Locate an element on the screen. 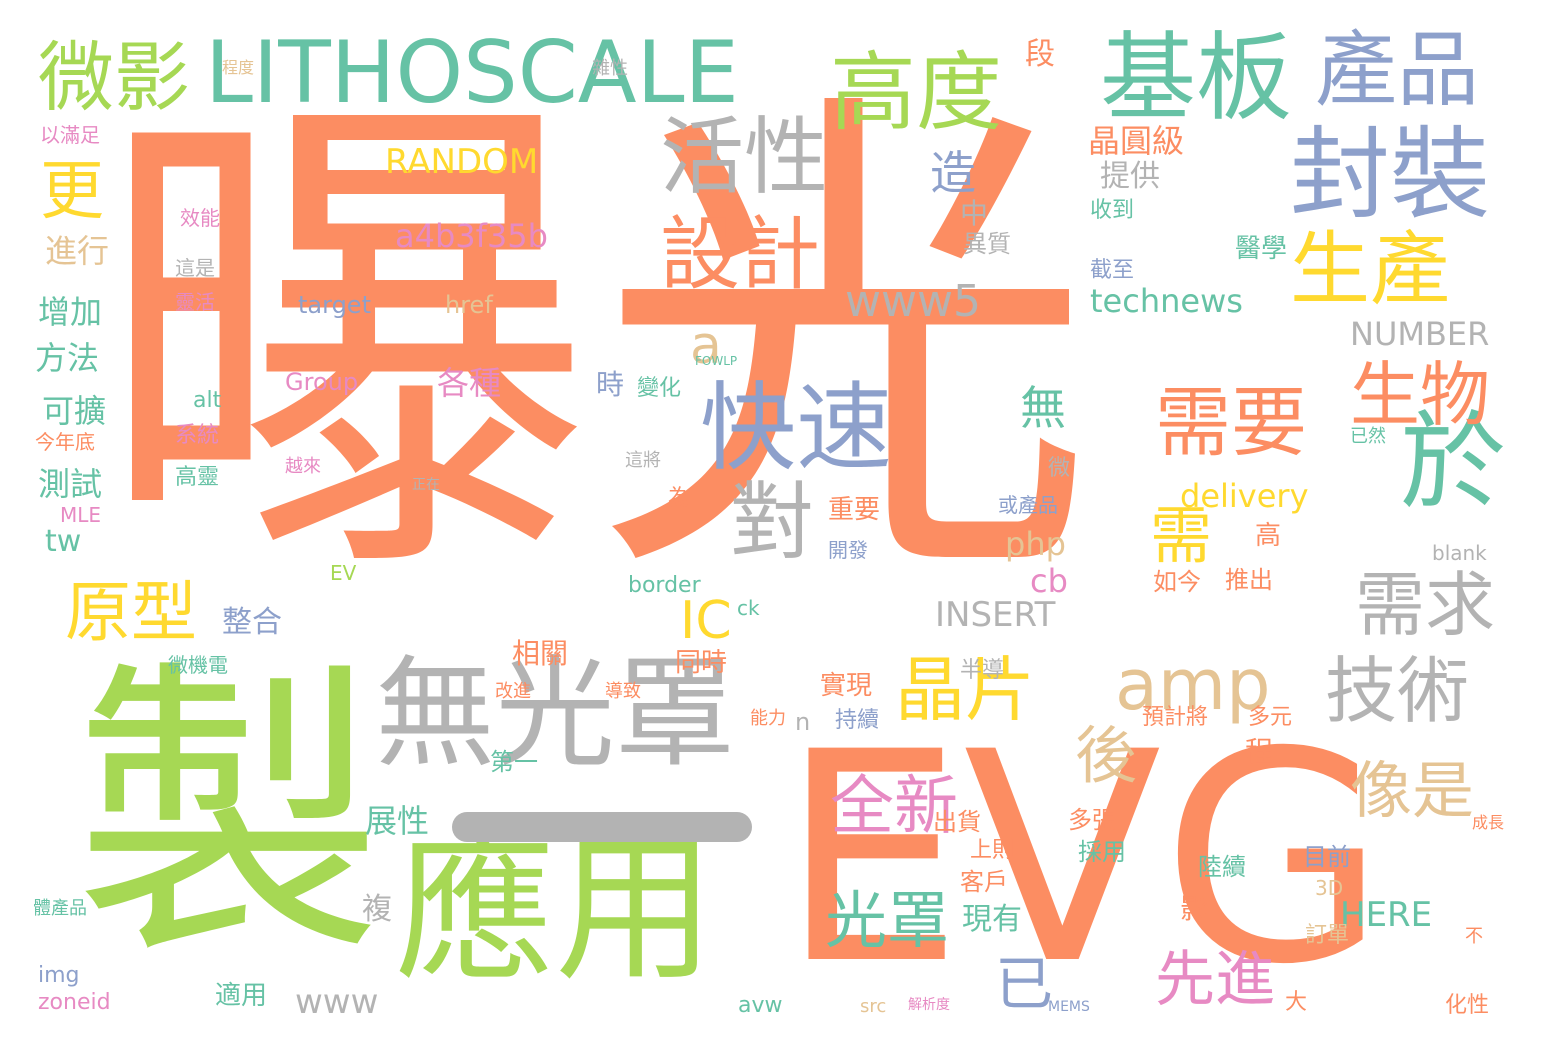 The image size is (1548, 1052). word: 靈活 is located at coordinates (195, 302).